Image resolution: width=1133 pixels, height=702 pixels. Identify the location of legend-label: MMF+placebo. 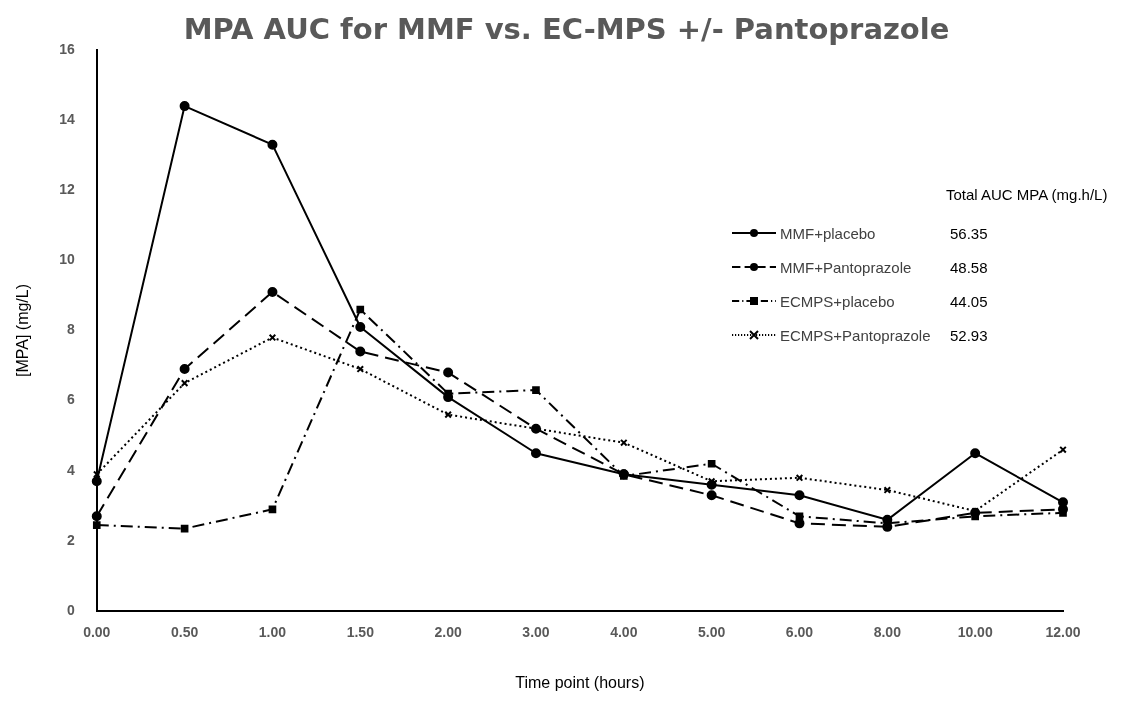
(828, 233).